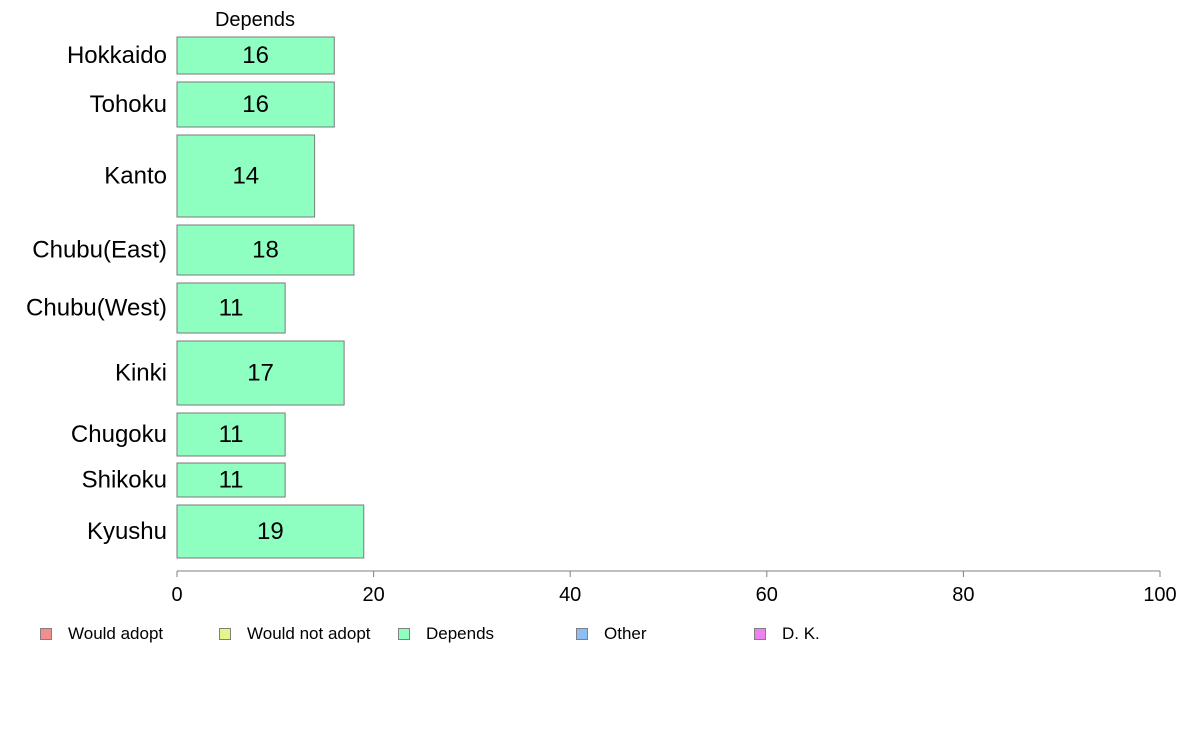 This screenshot has width=1188, height=736. I want to click on category-label: Chubu(West), so click(96, 308).